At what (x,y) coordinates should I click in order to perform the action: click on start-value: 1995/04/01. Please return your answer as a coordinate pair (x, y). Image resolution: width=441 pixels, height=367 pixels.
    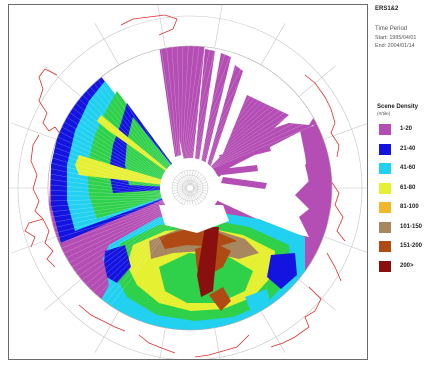
    Looking at the image, I should click on (403, 38).